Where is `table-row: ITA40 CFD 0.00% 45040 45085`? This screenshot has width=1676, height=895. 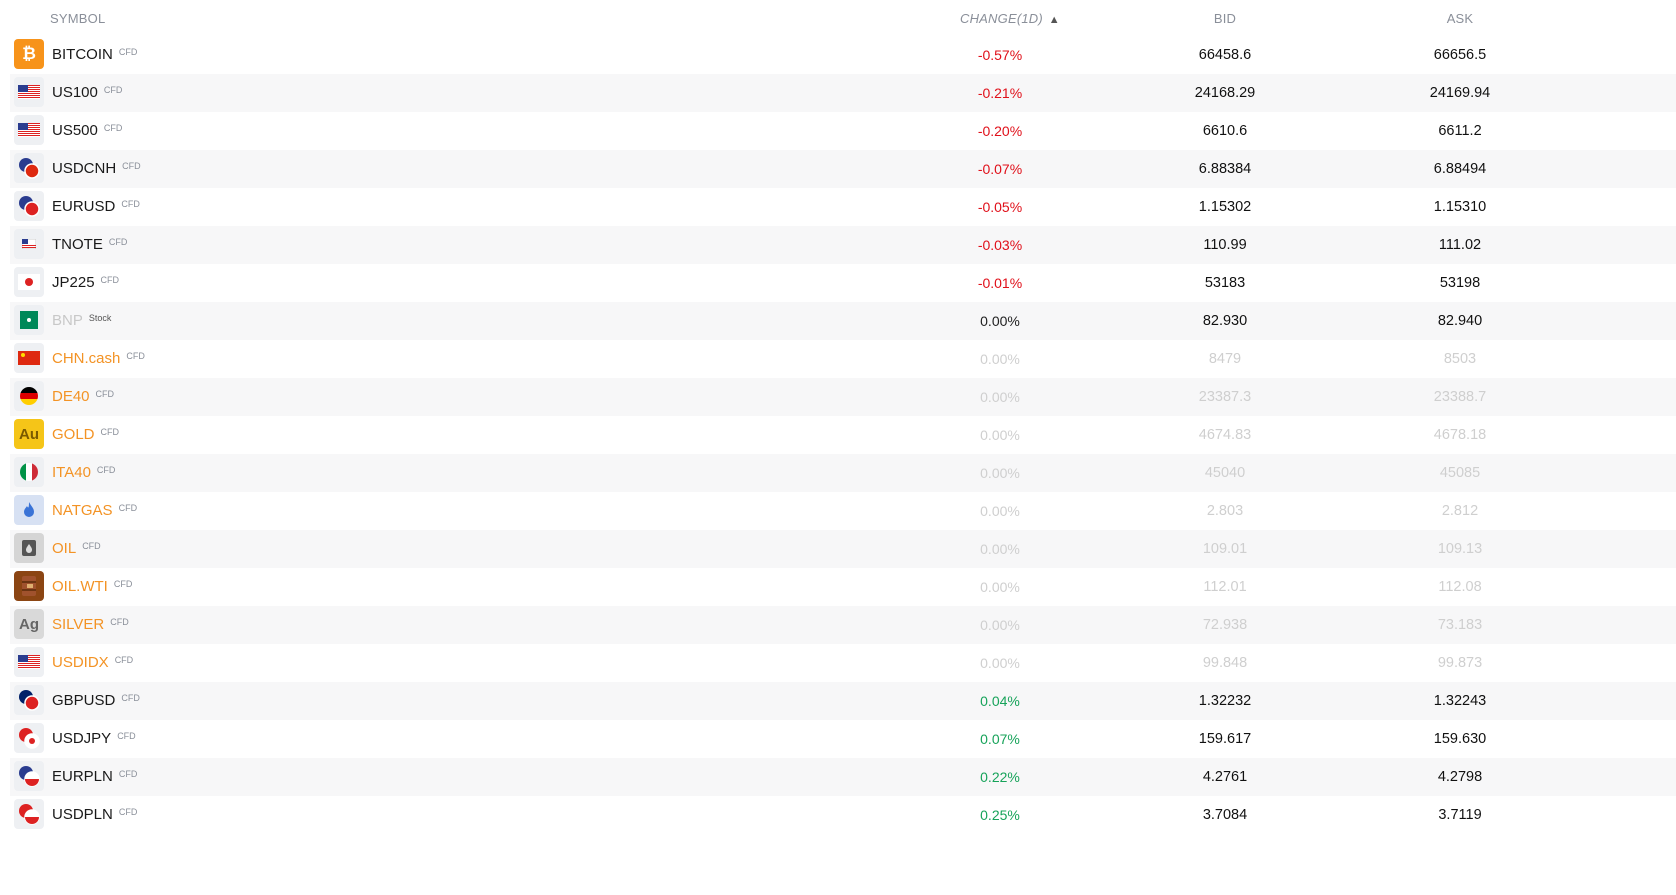 table-row: ITA40 CFD 0.00% 45040 45085 is located at coordinates (843, 473).